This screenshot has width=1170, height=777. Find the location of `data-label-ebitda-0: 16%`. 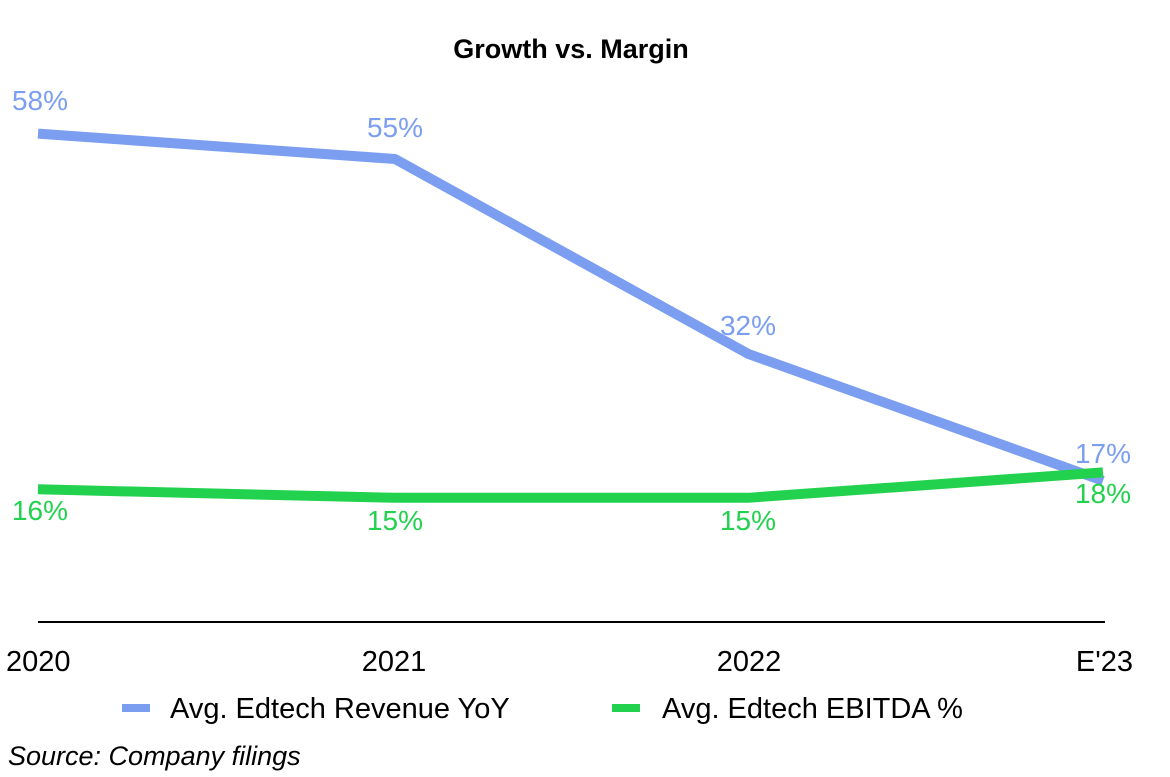

data-label-ebitda-0: 16% is located at coordinates (40, 510).